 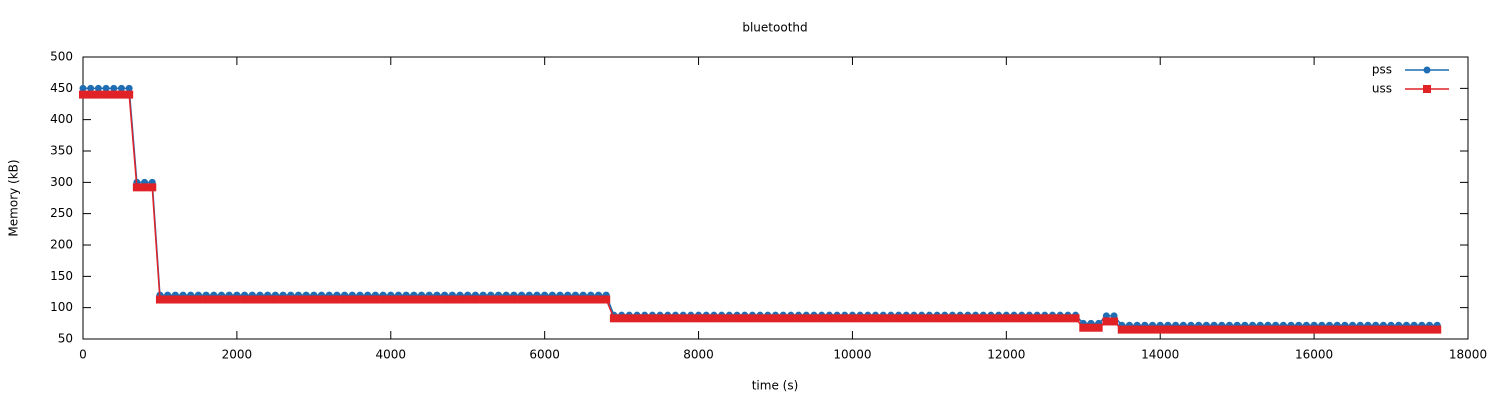 What do you see at coordinates (852, 355) in the screenshot?
I see `x-tick-label: 10000` at bounding box center [852, 355].